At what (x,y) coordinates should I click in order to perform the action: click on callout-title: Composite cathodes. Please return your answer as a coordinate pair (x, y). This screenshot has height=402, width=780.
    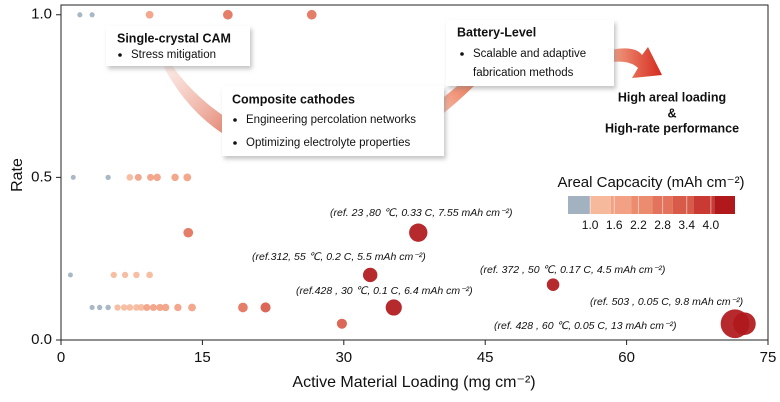
    Looking at the image, I should click on (293, 99).